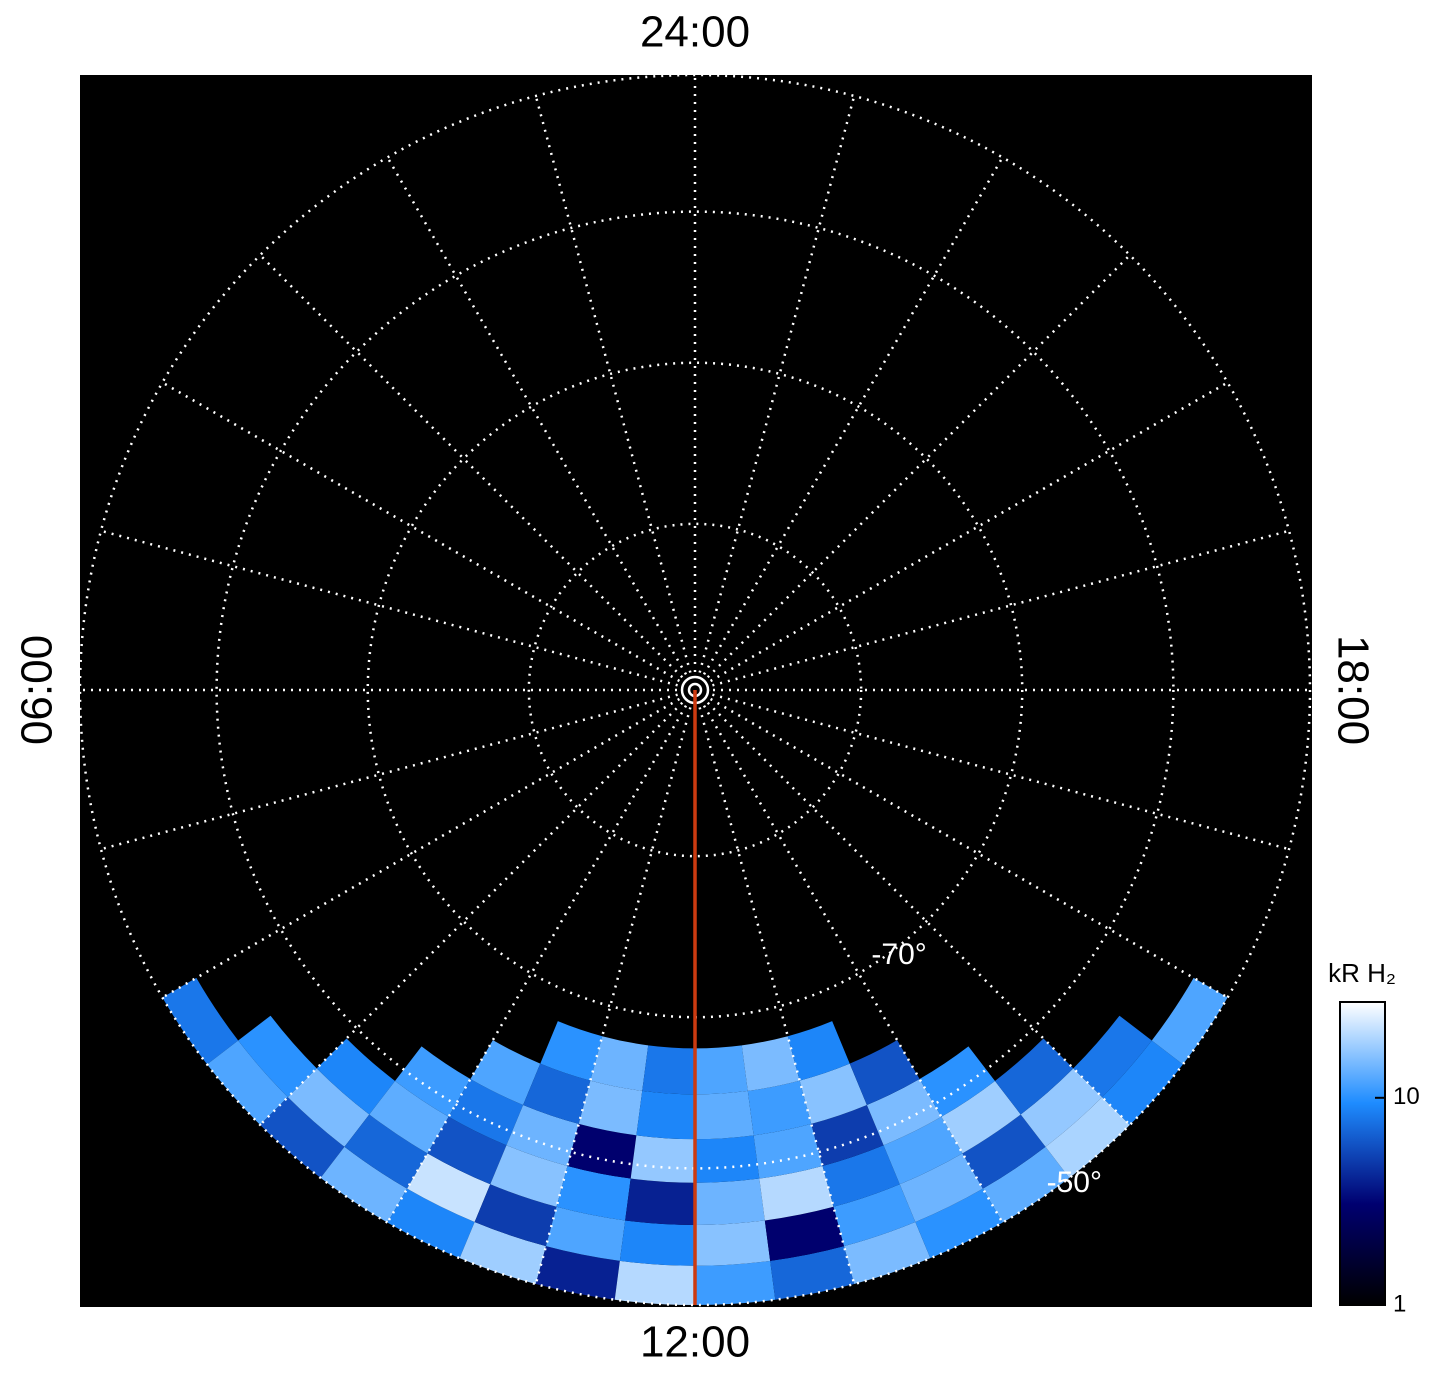 The image size is (1447, 1389). I want to click on lt-tick-label: 18:00, so click(1352, 690).